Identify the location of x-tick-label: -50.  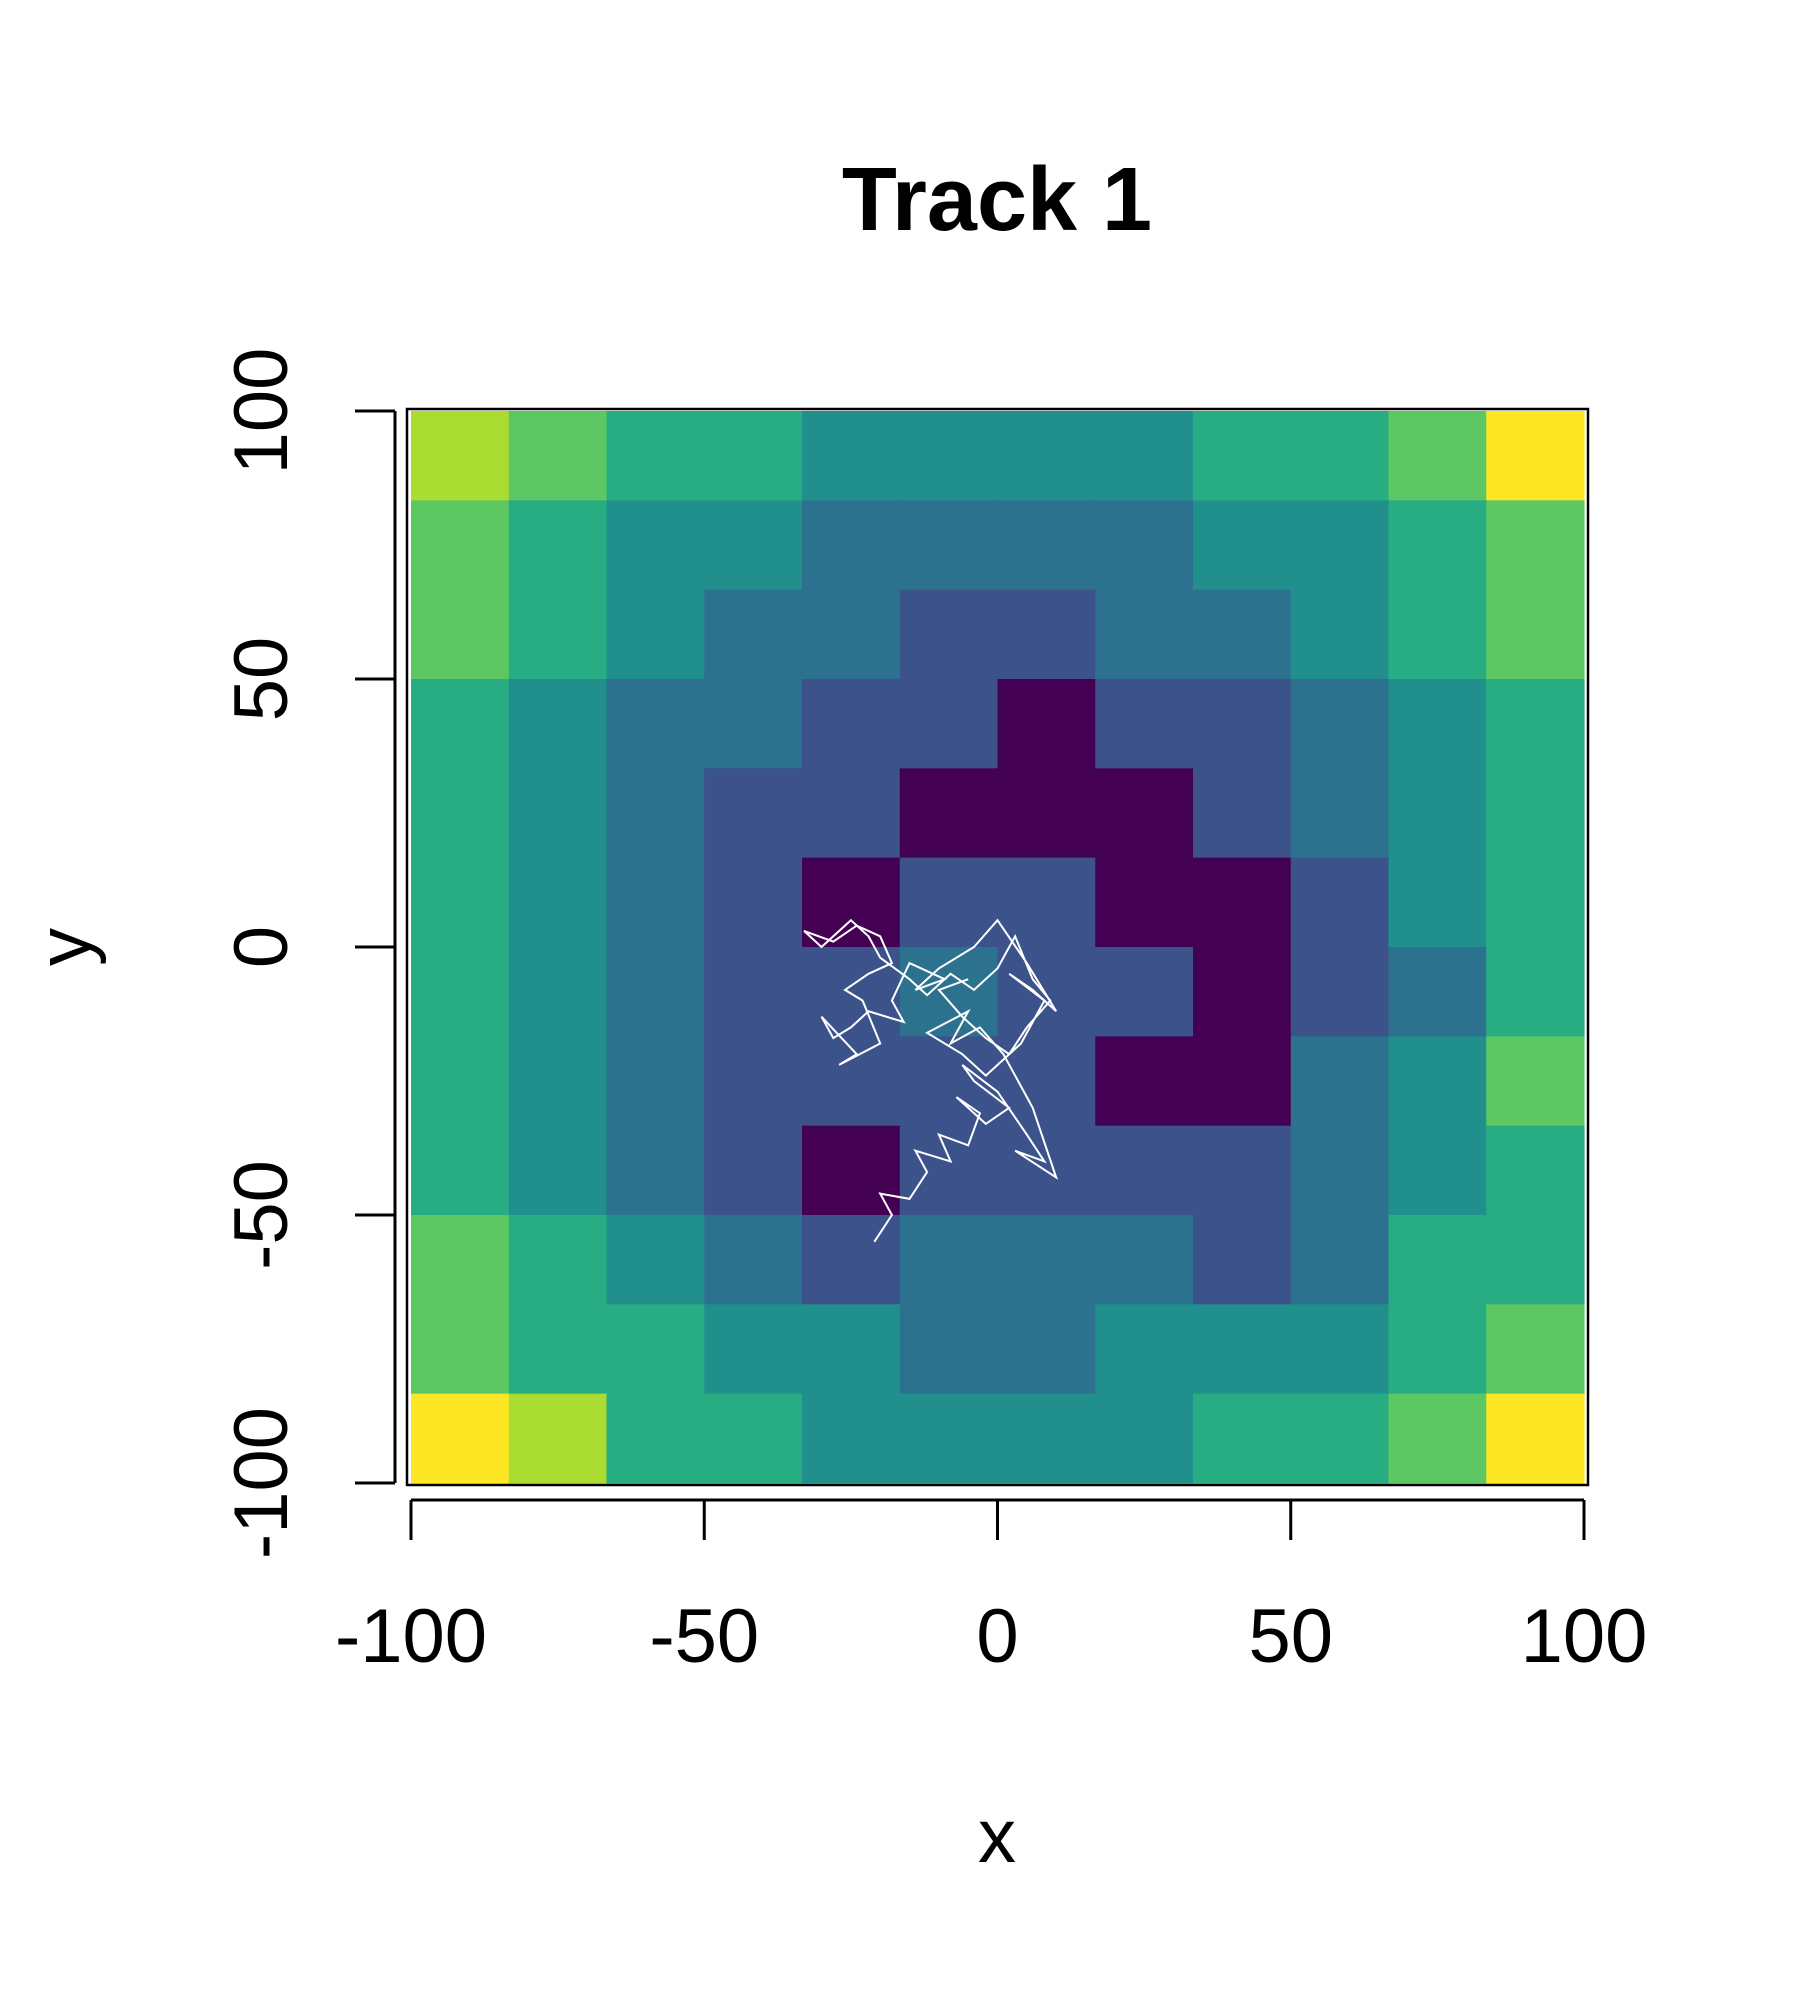
(704, 1636).